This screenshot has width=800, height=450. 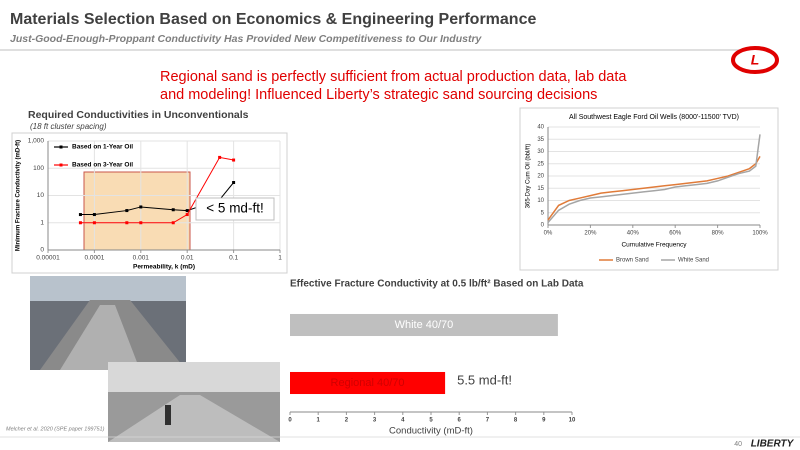 I want to click on bar-annotation: 5.5 md-ft!, so click(x=484, y=379).